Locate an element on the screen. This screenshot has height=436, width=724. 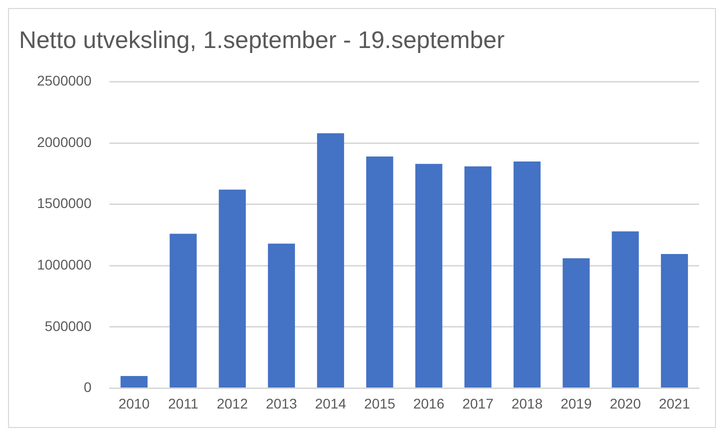
x-tick-label: 2018 is located at coordinates (527, 403).